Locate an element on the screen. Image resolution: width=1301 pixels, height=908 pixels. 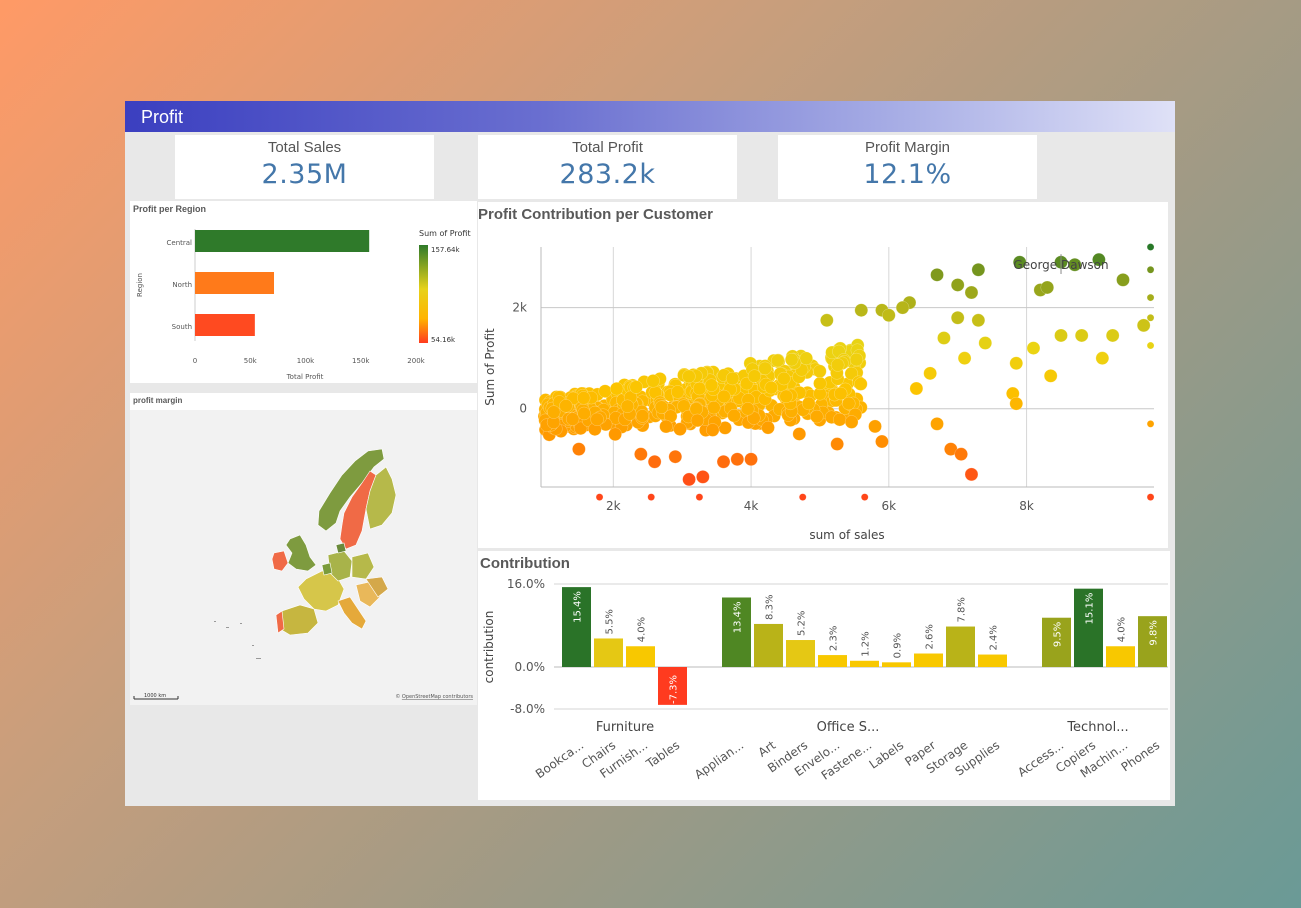
map-scale-label: 1000 km is located at coordinates (155, 696).